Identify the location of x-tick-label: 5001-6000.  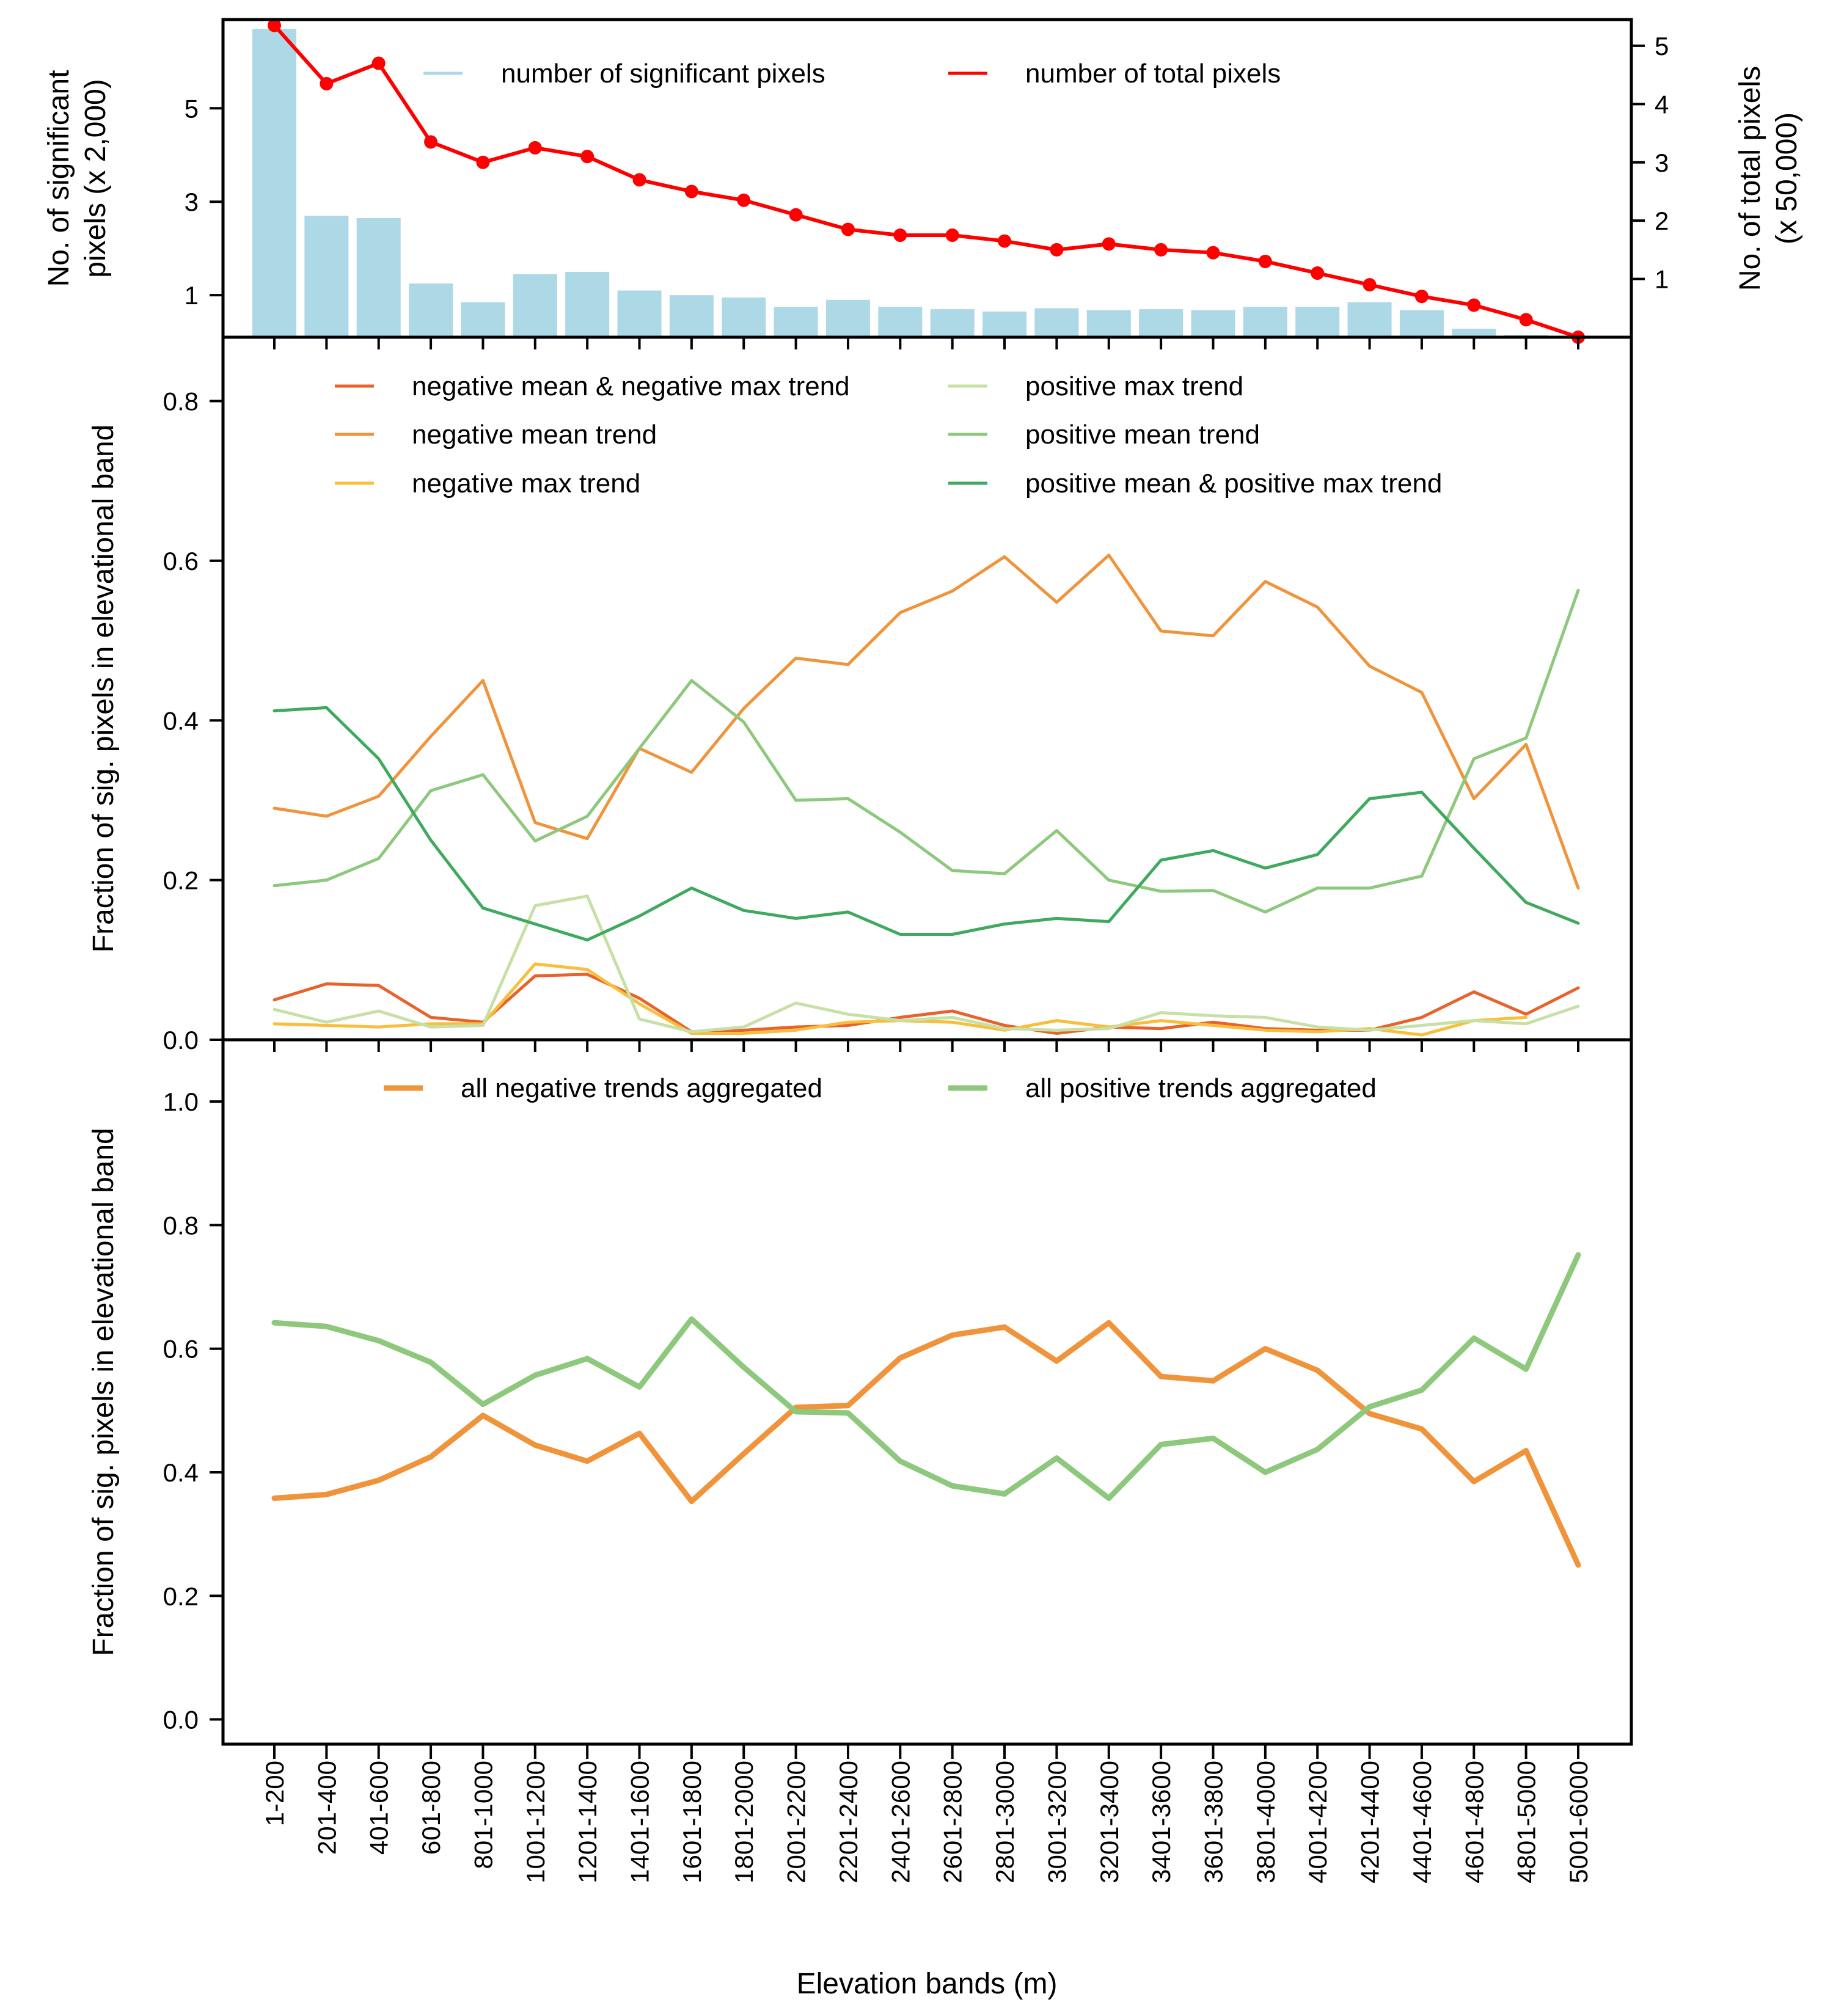
(1578, 1822).